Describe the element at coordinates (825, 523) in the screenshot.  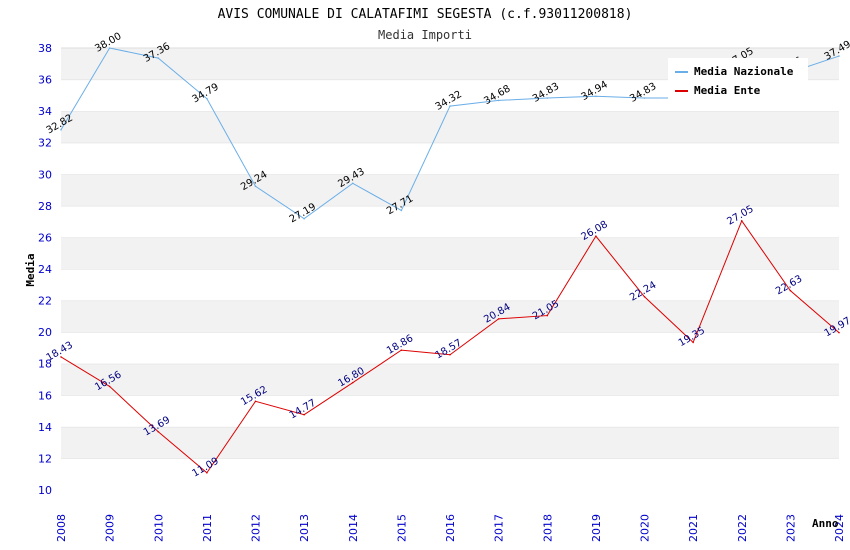
I see `x-axis-title: Anno` at that location.